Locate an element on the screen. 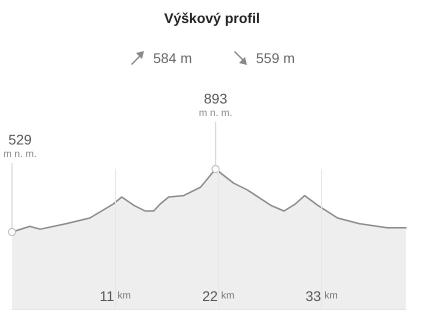 This screenshot has height=320, width=424. x-tick-label: 33 km is located at coordinates (321, 296).